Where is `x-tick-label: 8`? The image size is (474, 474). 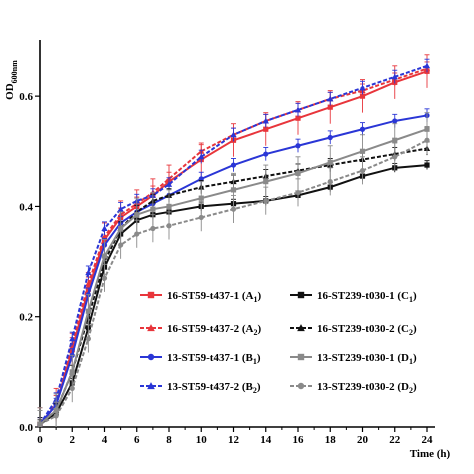 x-tick-label: 8 is located at coordinates (169, 440).